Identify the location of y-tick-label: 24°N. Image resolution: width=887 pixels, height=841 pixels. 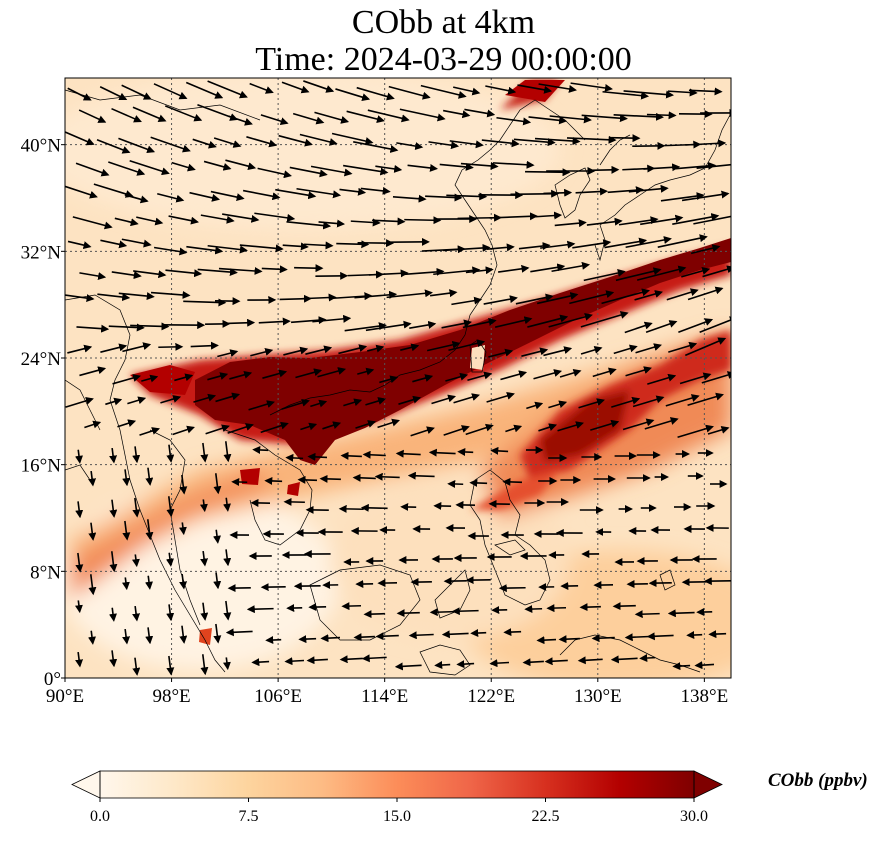
(41, 359).